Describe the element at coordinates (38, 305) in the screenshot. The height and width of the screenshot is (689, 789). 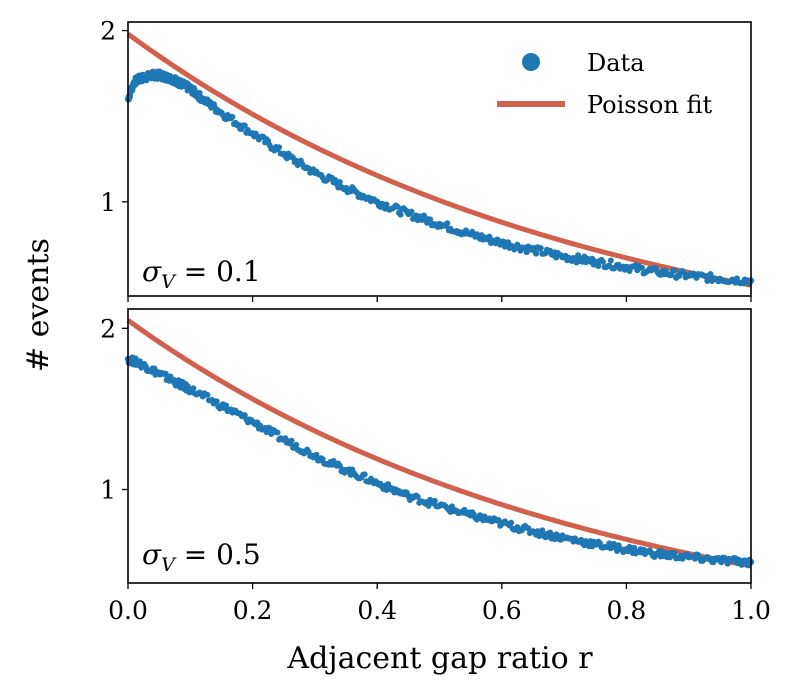
I see `y-axis-label: # events` at that location.